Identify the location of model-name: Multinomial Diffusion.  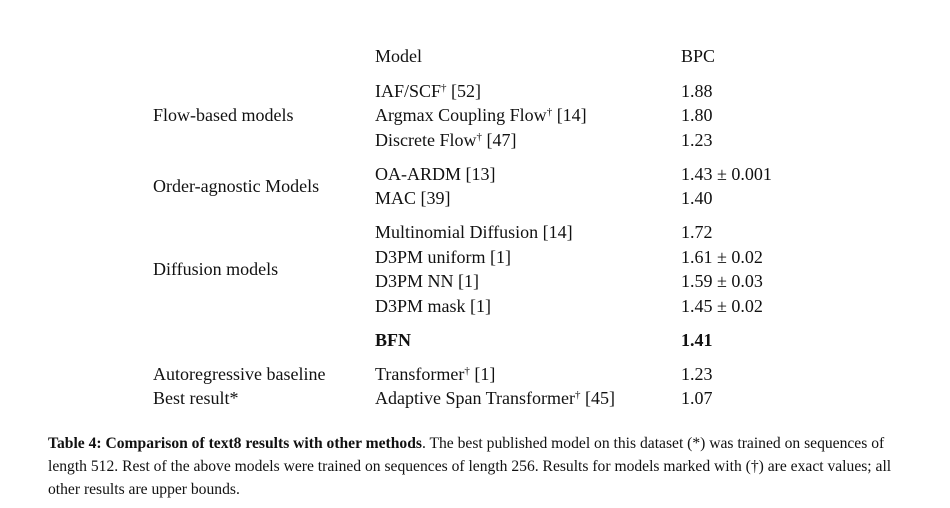
(457, 232).